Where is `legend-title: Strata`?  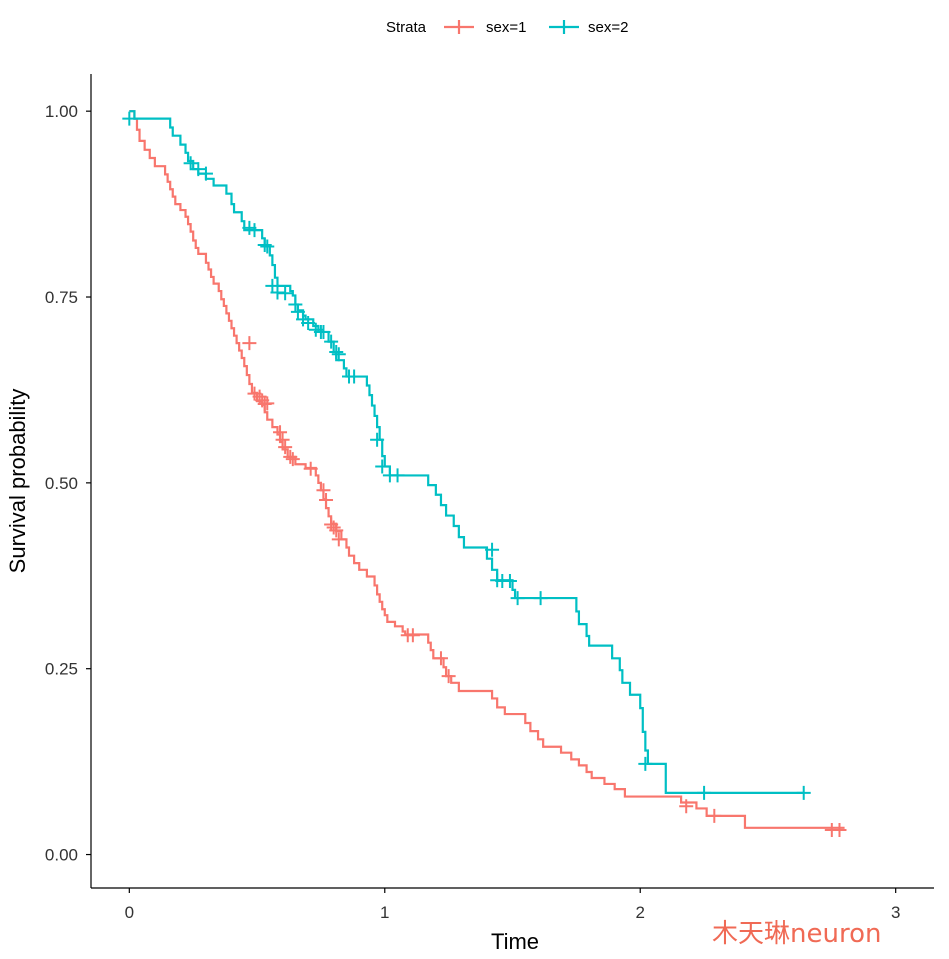 legend-title: Strata is located at coordinates (406, 27).